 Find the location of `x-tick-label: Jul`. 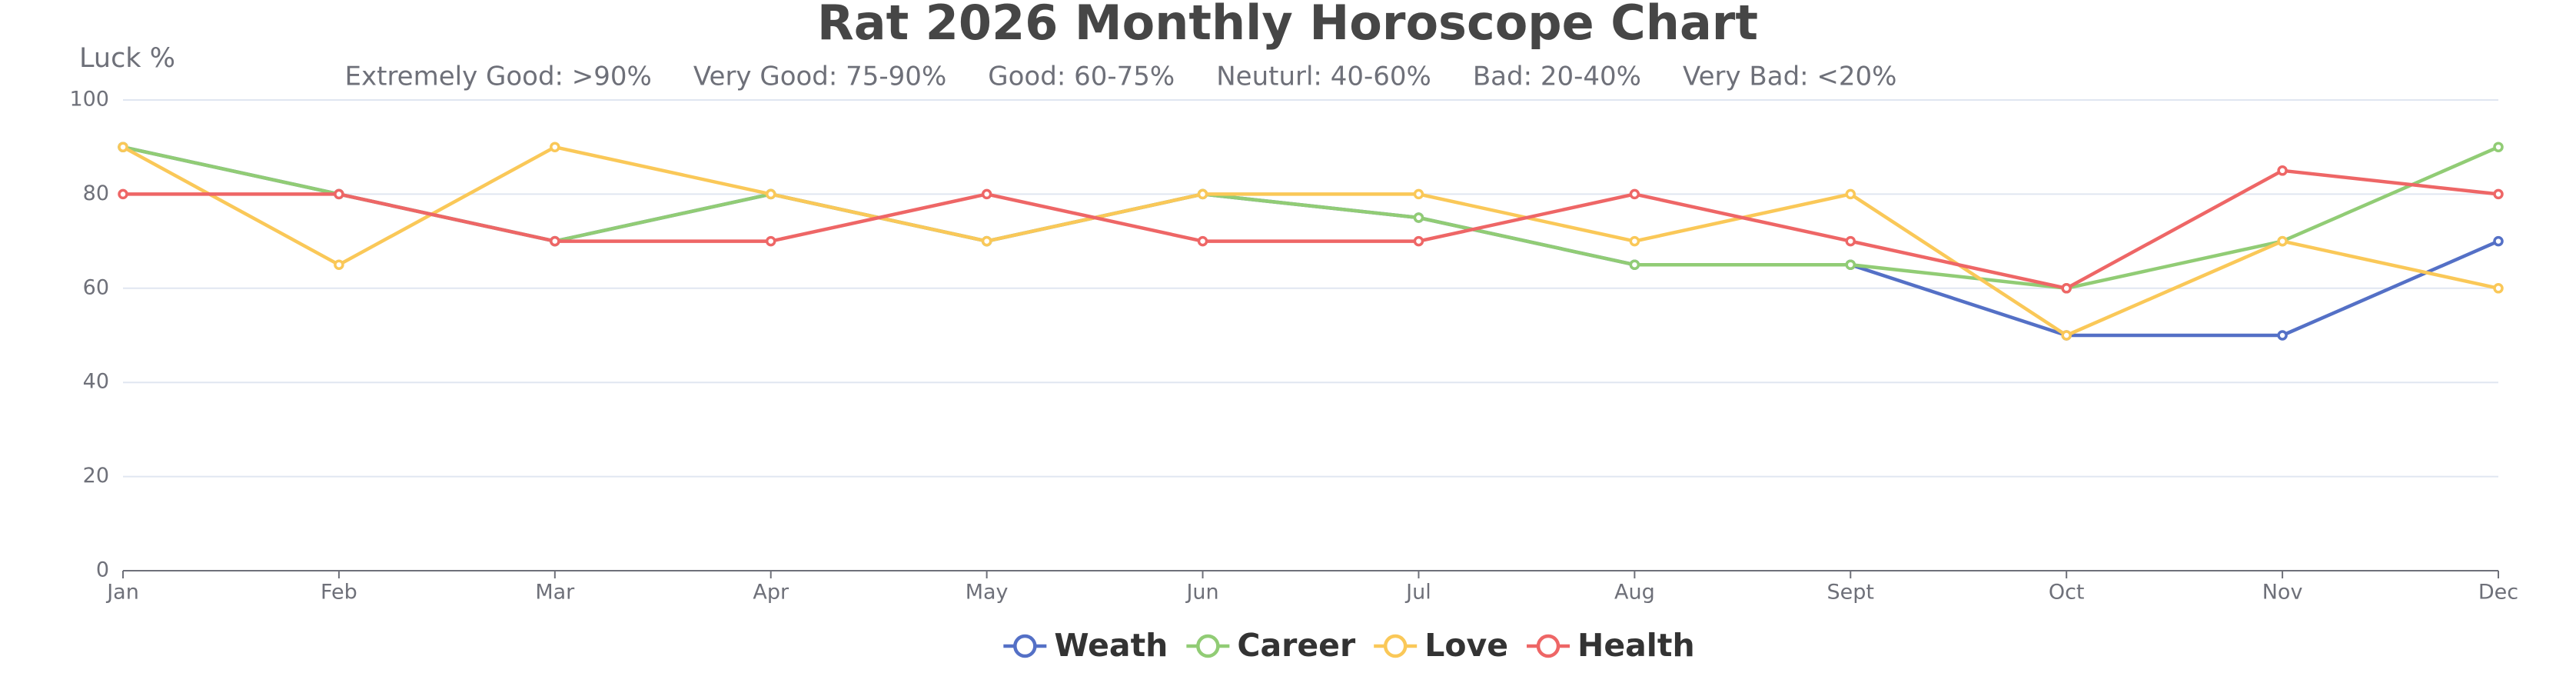

x-tick-label: Jul is located at coordinates (1417, 593).